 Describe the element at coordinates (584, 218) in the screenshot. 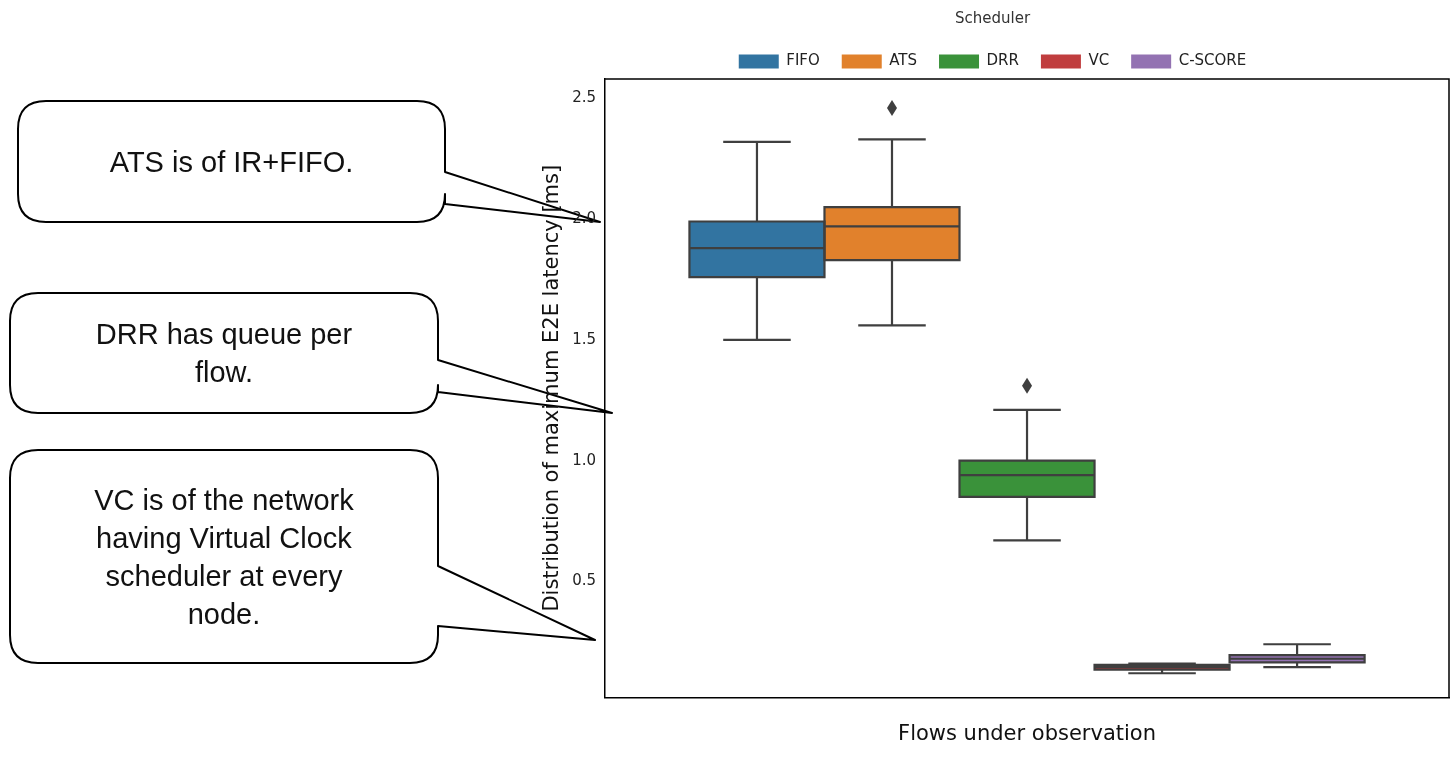

I see `y-tick-label: 2.0` at that location.